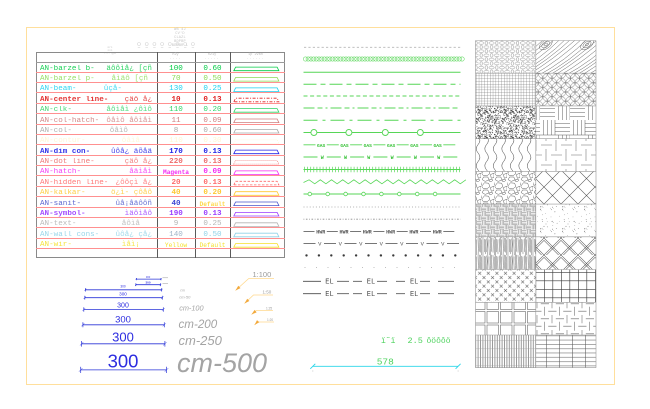  What do you see at coordinates (262, 274) in the screenshot?
I see `svg-text: 1:100` at bounding box center [262, 274].